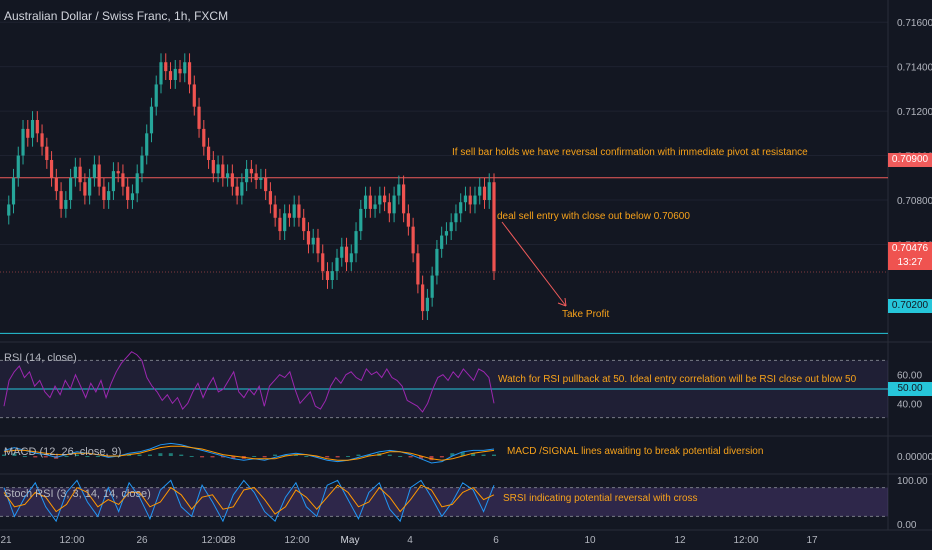  Describe the element at coordinates (40, 358) in the screenshot. I see `rsi-title: RSI (14, close)` at that location.